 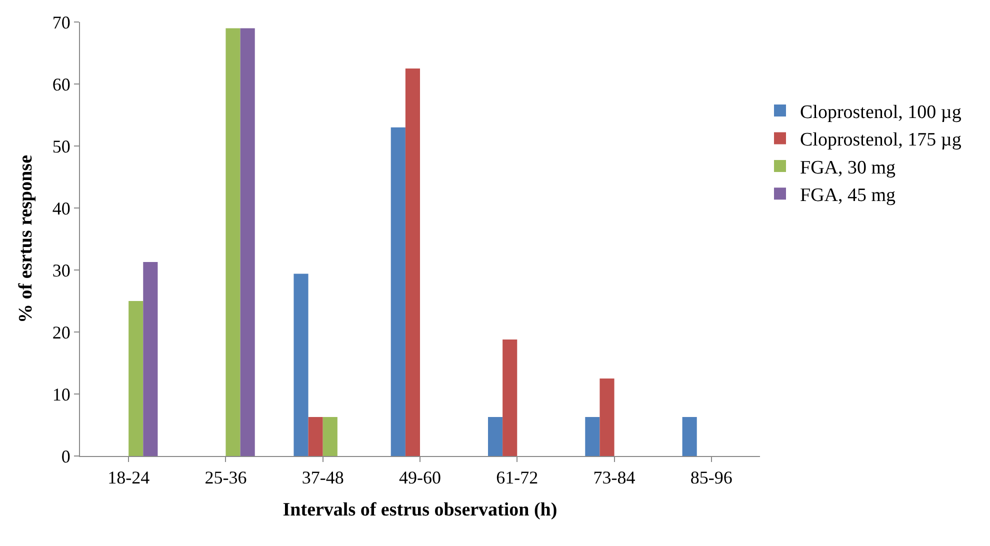 I want to click on x-tick-label: 85-96, so click(x=711, y=478).